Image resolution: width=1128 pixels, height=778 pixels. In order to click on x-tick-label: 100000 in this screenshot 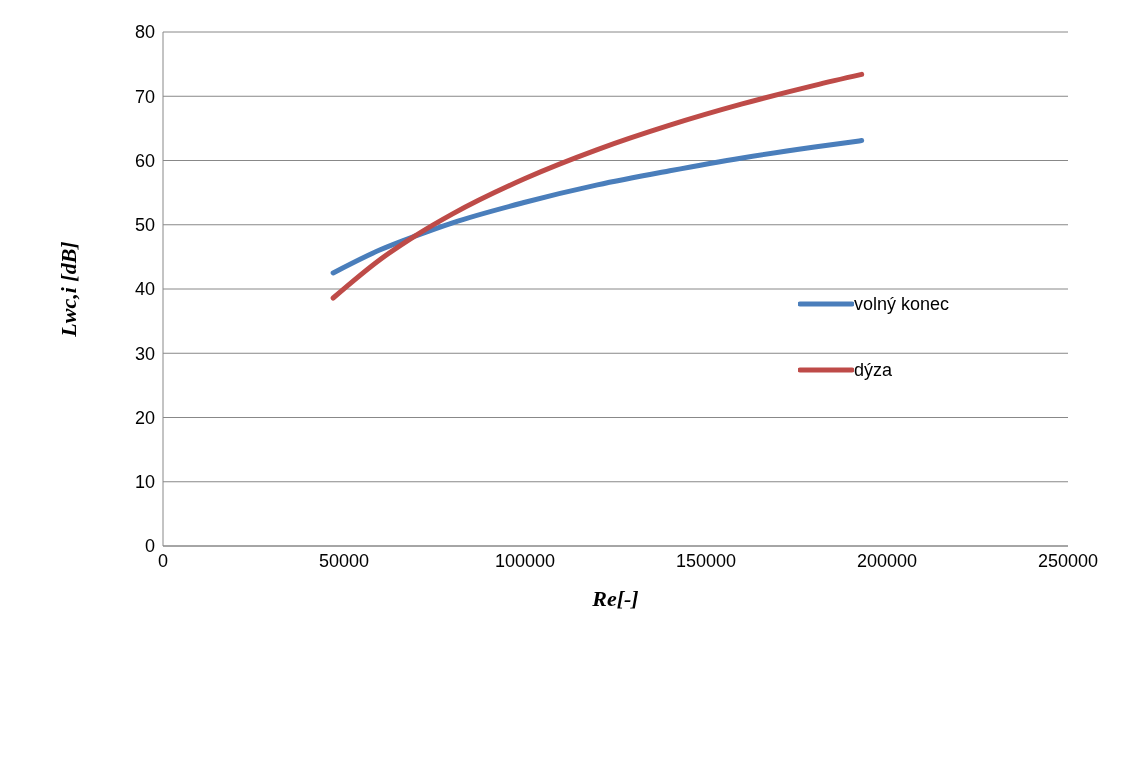, I will do `click(525, 560)`.